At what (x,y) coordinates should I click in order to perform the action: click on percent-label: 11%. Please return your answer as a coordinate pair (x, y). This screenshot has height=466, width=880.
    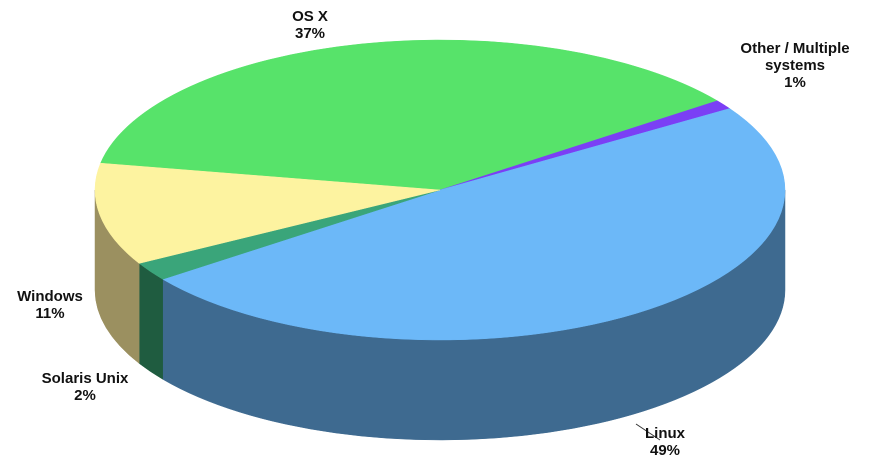
    Looking at the image, I should click on (50, 313).